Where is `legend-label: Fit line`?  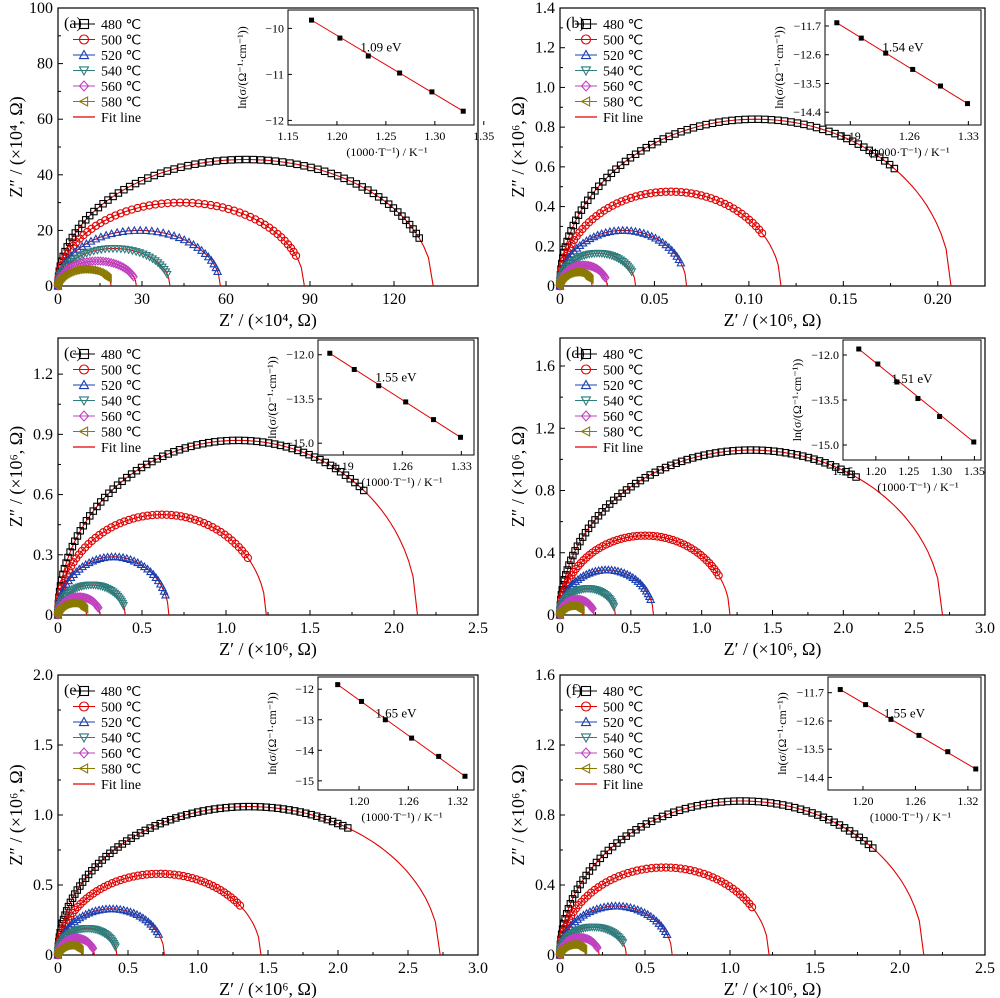 legend-label: Fit line is located at coordinates (623, 118).